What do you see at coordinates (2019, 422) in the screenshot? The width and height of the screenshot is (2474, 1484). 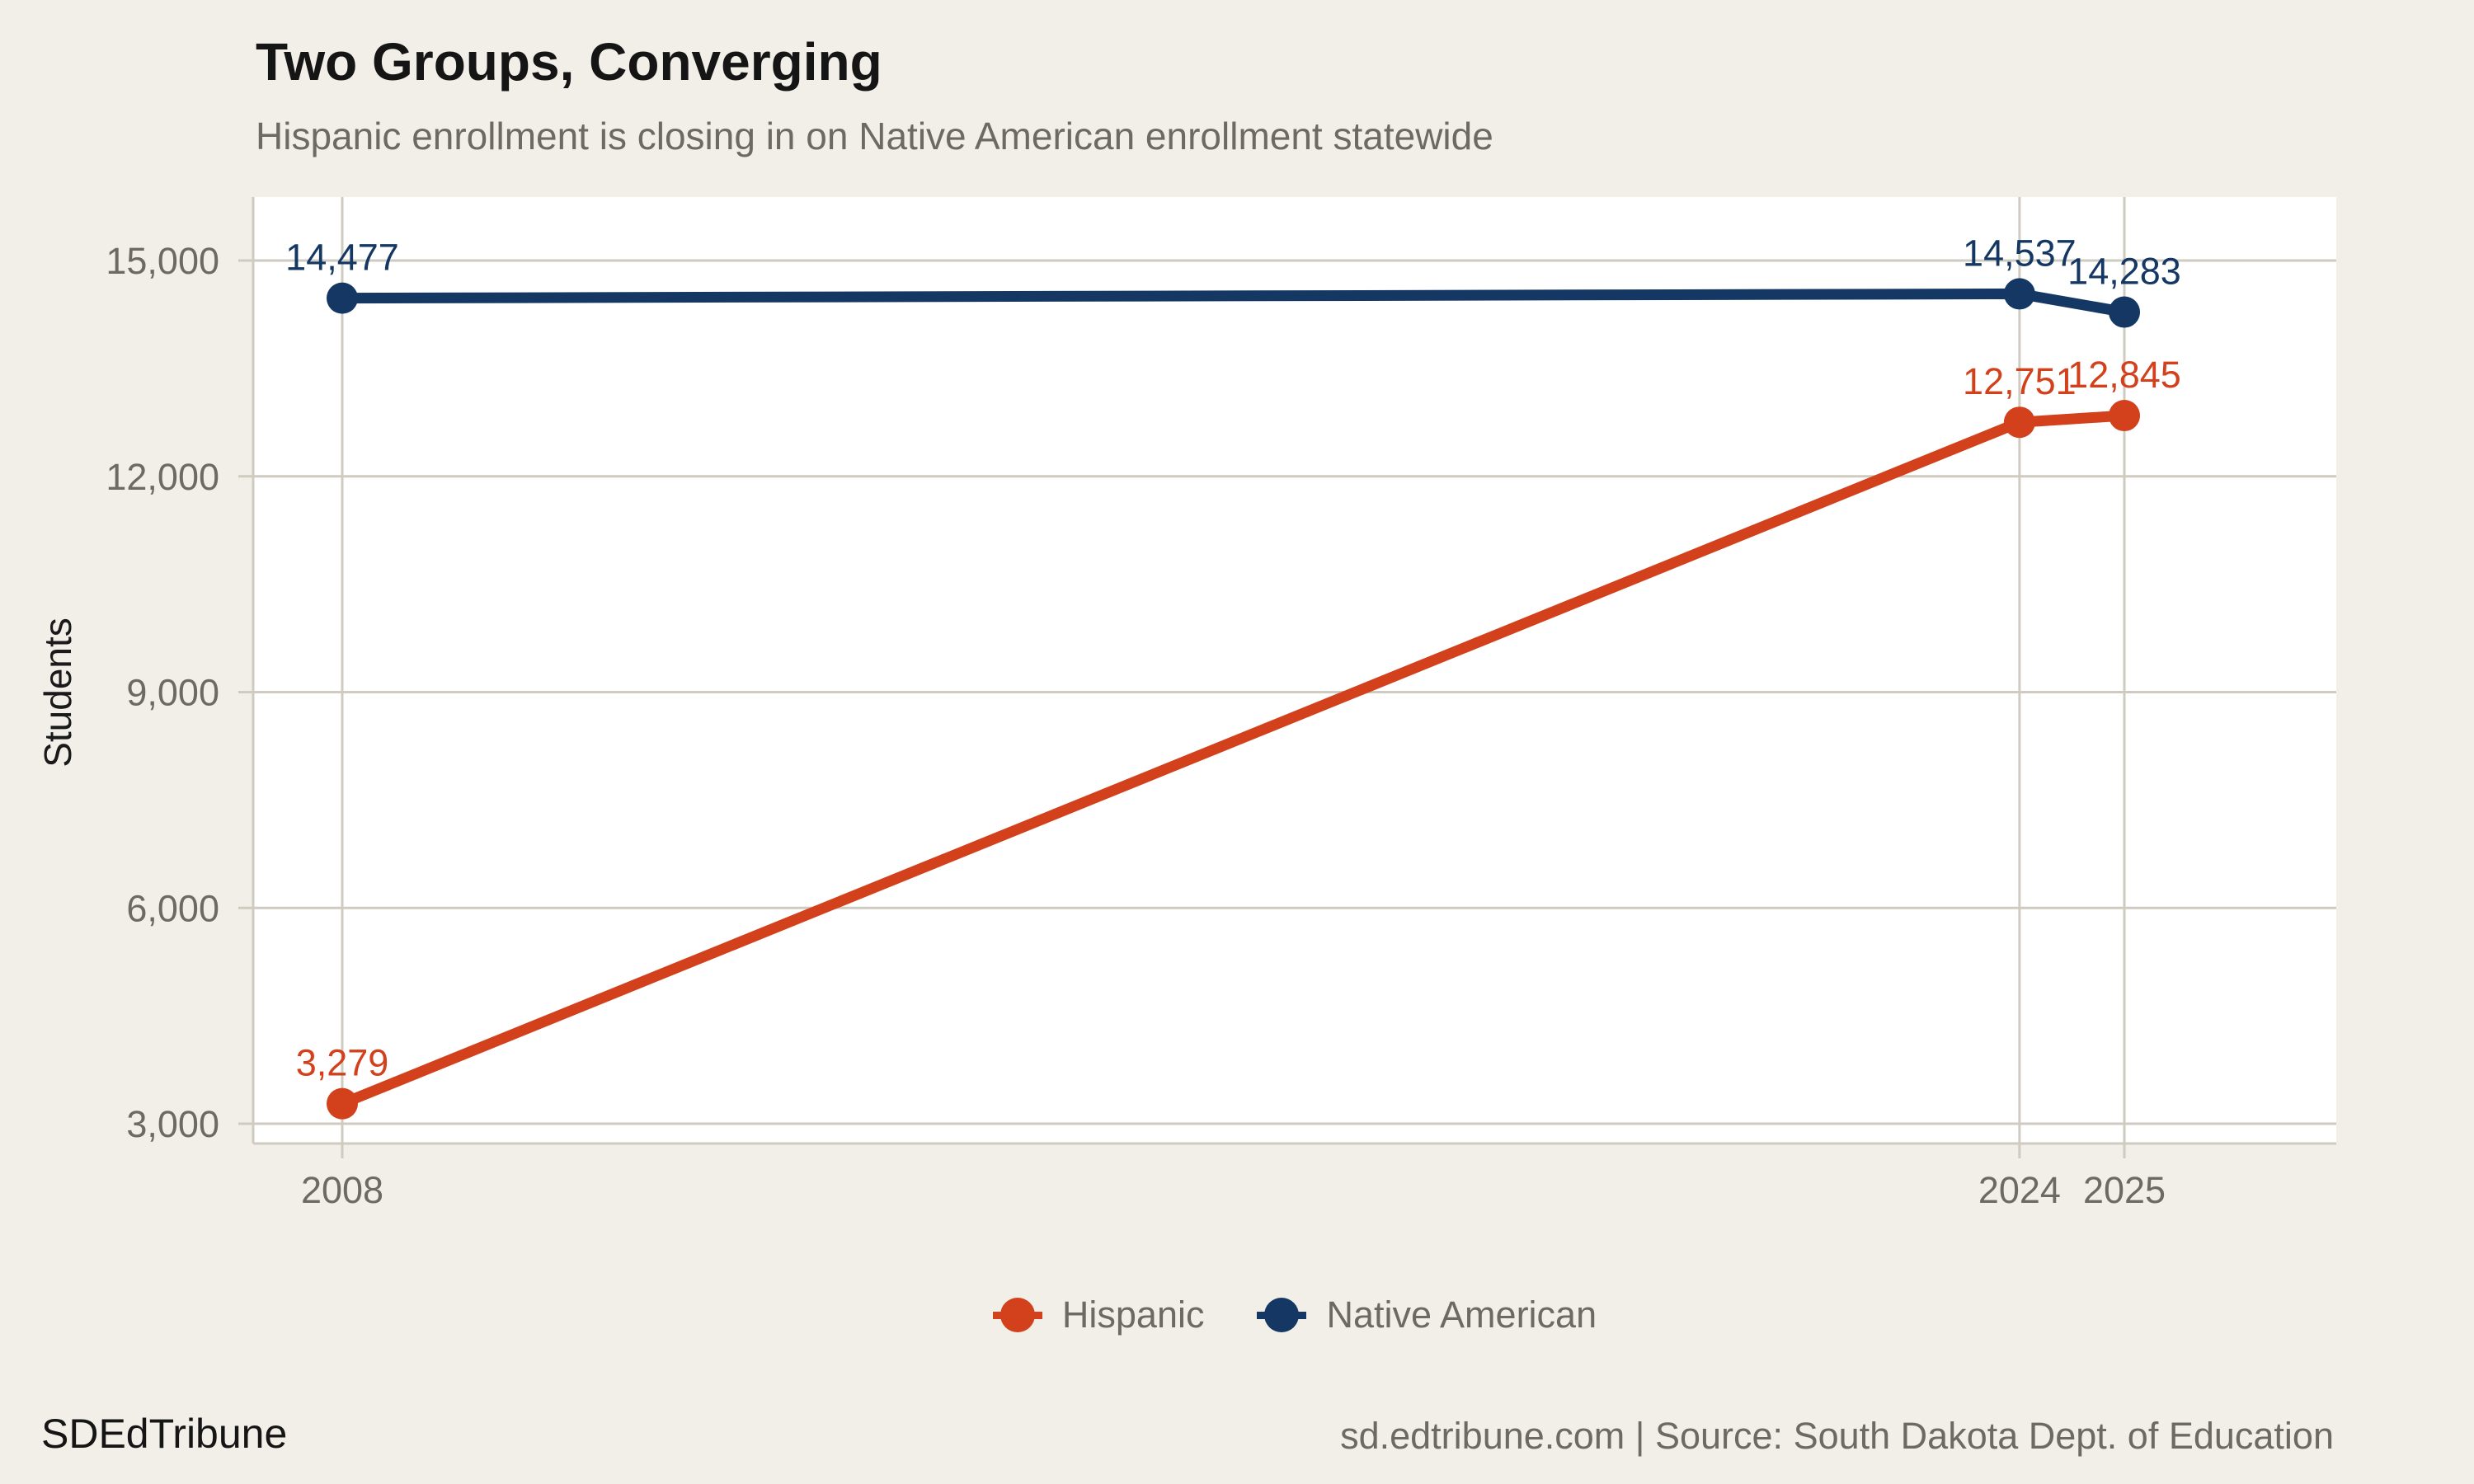 I see `point-hispanic-2024` at bounding box center [2019, 422].